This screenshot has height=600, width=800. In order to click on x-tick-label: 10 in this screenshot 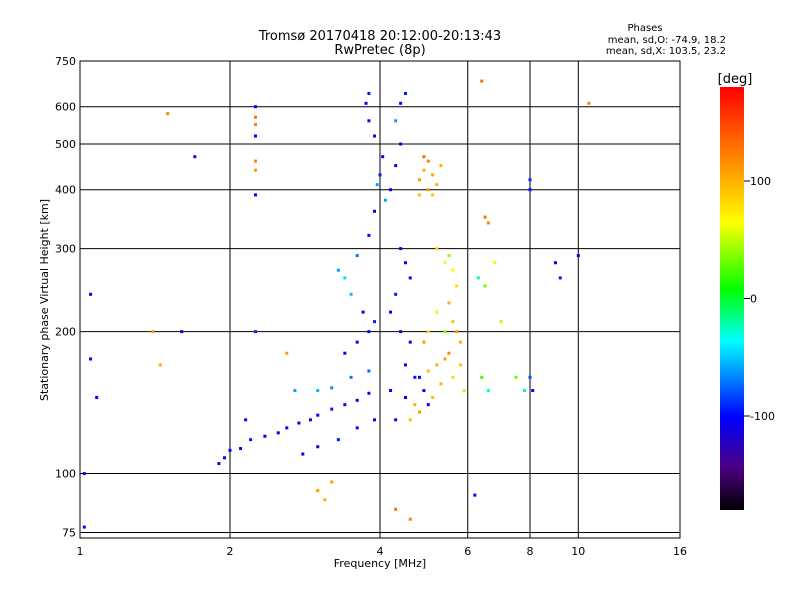, I will do `click(578, 551)`.